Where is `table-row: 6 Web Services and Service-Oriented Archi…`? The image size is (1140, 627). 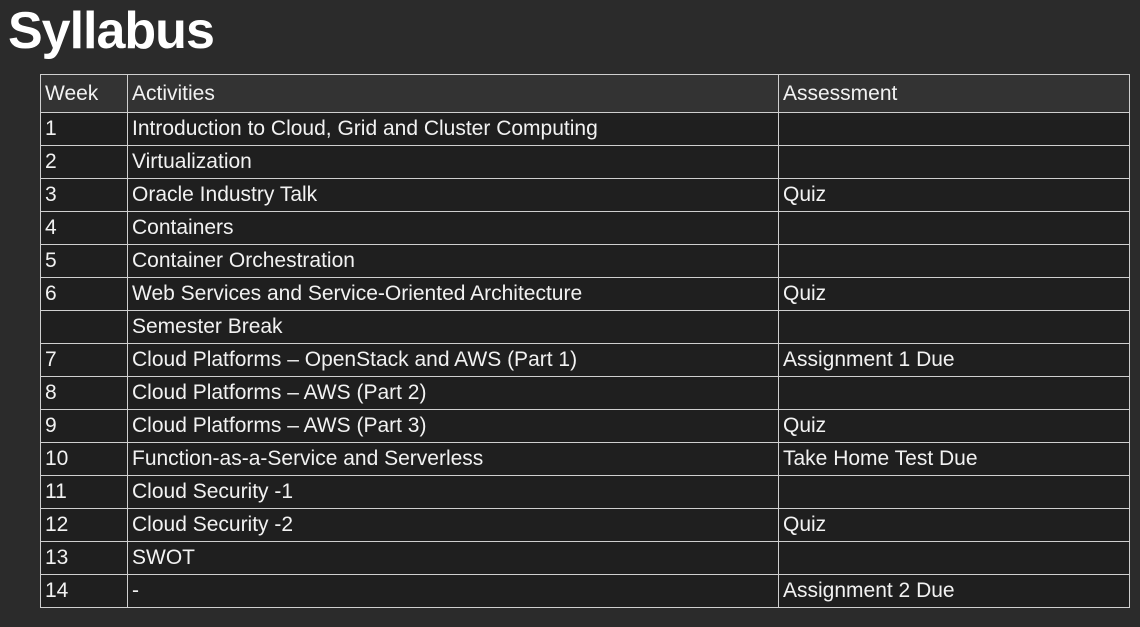 table-row: 6 Web Services and Service-Oriented Archi… is located at coordinates (585, 294).